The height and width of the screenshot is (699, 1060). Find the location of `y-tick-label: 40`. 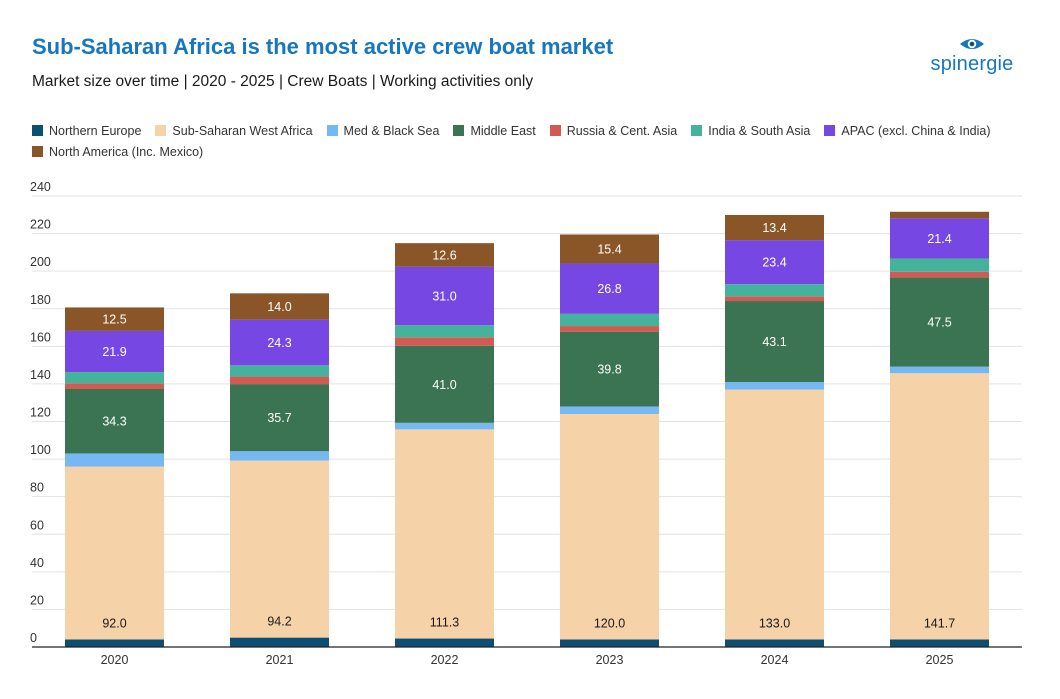

y-tick-label: 40 is located at coordinates (37, 563).